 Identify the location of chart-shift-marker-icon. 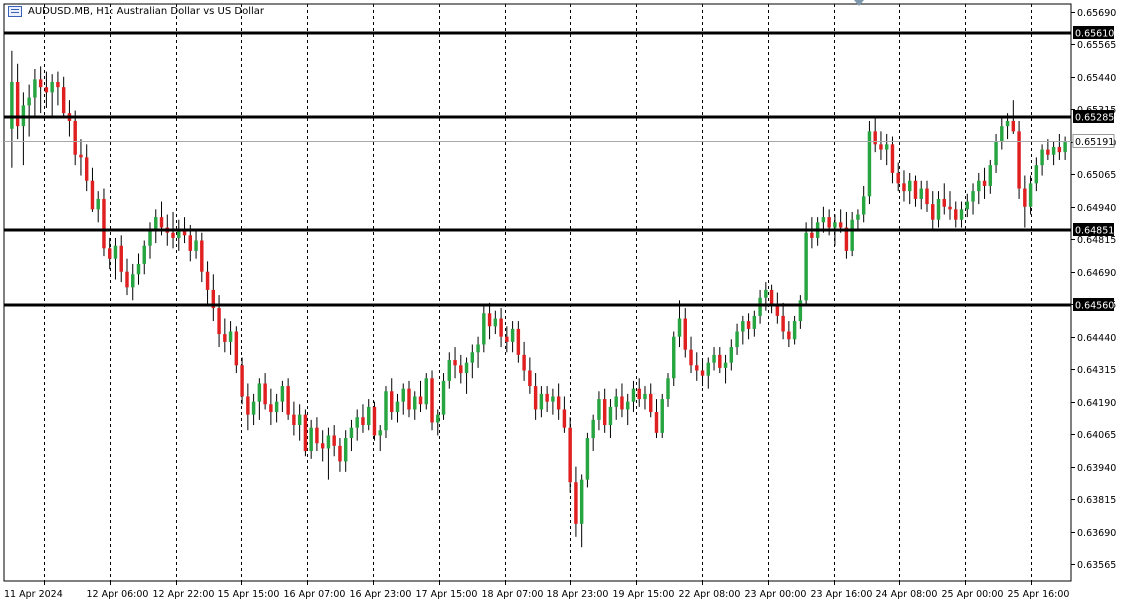
(859, 3).